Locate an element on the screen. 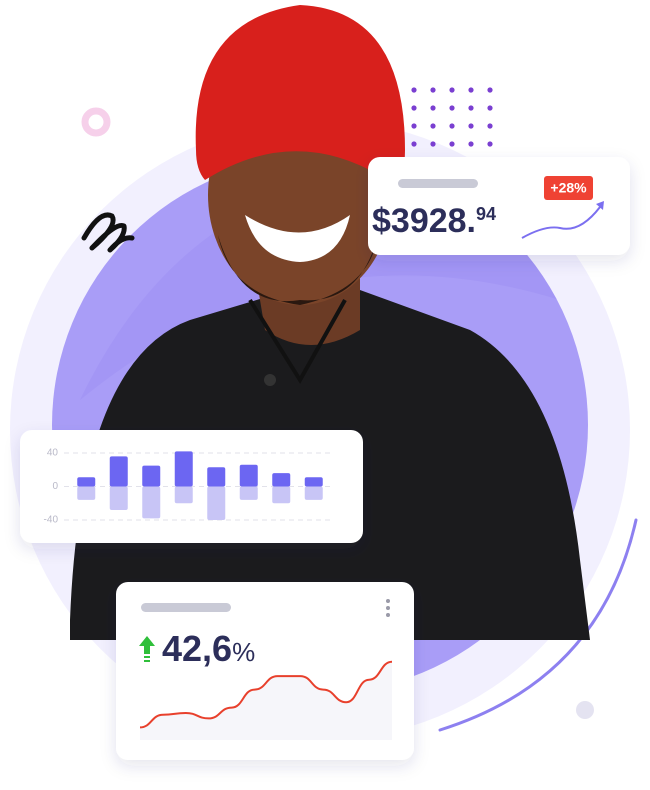 Image resolution: width=650 pixels, height=790 pixels. line is located at coordinates (266, 694).